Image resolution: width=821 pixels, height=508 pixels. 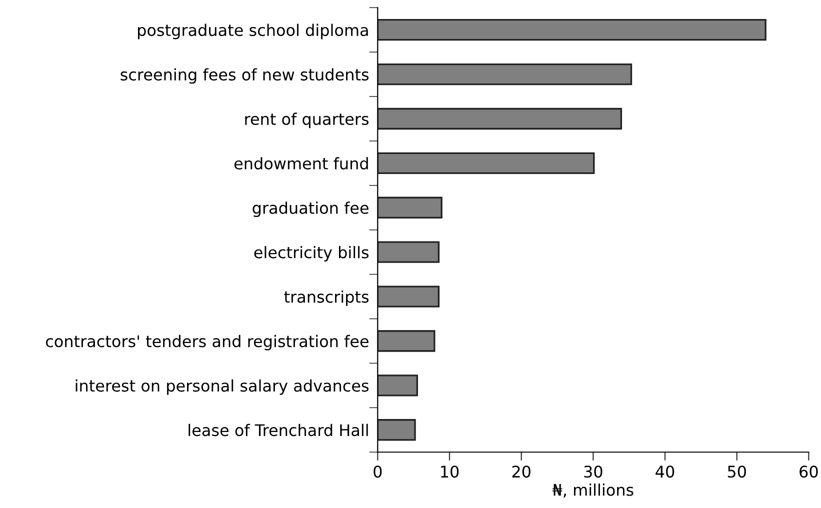 What do you see at coordinates (378, 472) in the screenshot?
I see `x-tick-label: 0` at bounding box center [378, 472].